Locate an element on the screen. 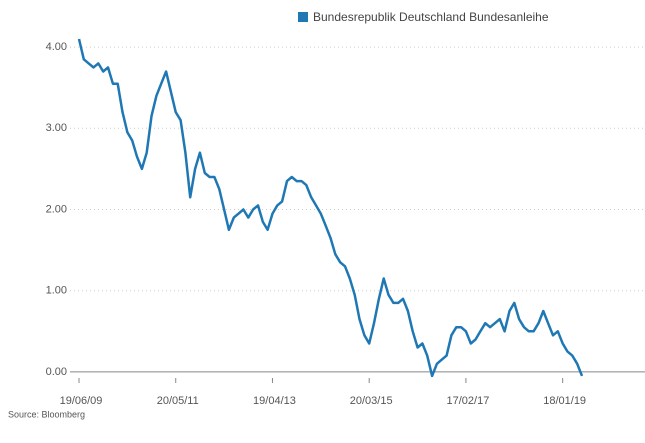  y-tick-label: 0.00 is located at coordinates (56, 372).